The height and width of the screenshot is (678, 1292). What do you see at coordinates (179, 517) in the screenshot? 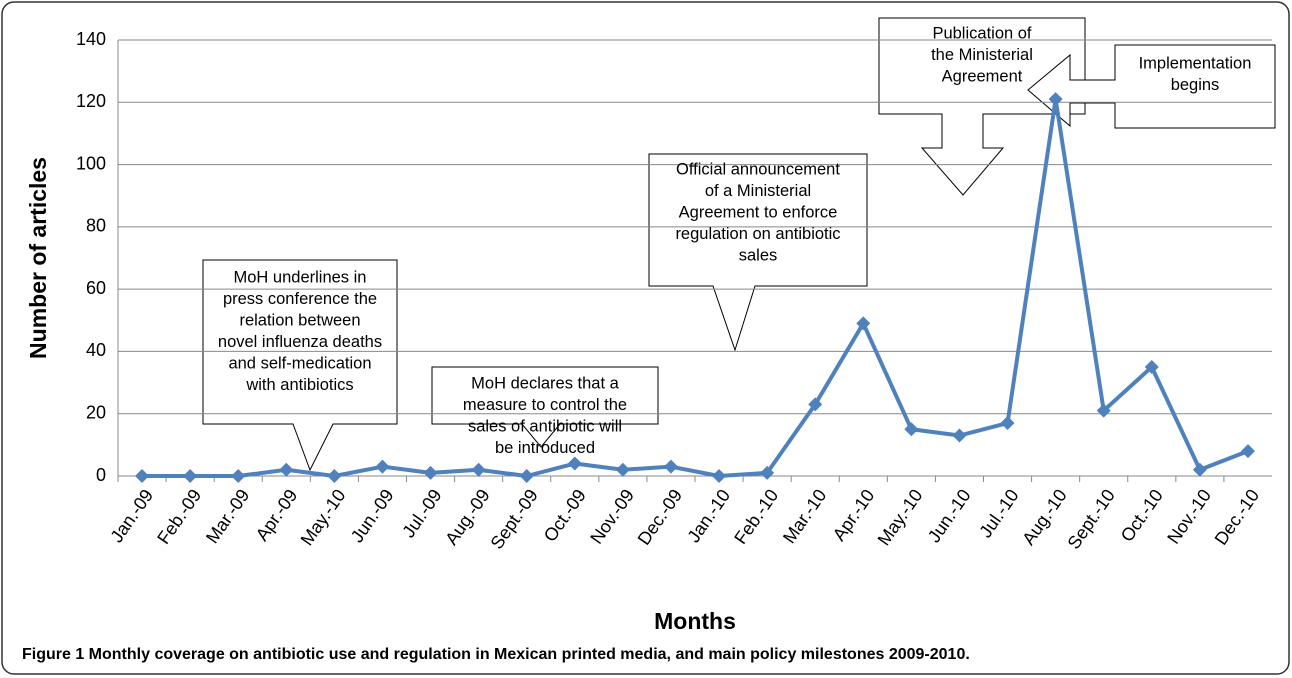
I see `x-tick-label: Feb.-09` at bounding box center [179, 517].